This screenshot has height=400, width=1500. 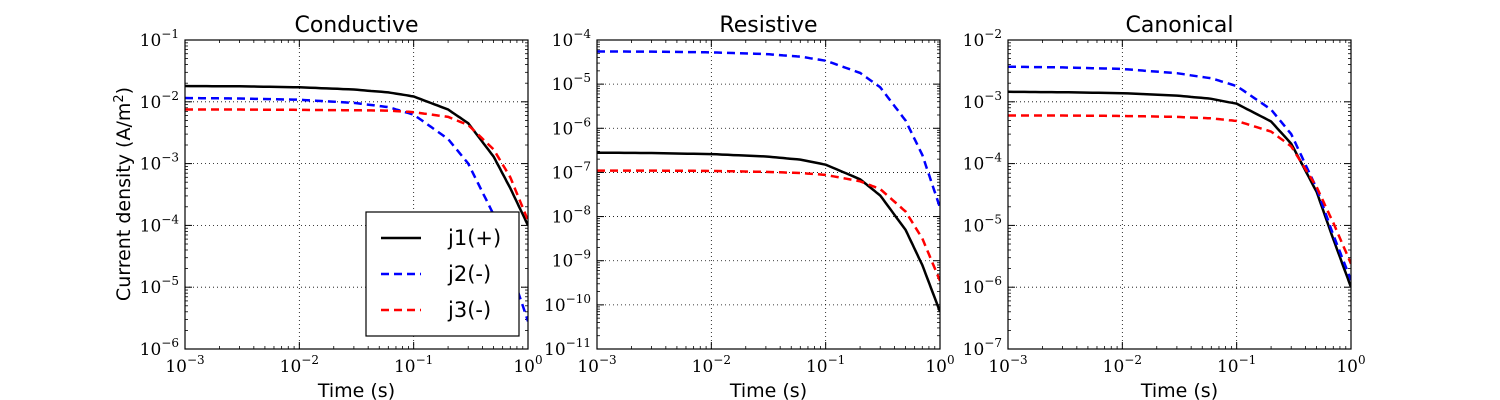 I want to click on legend-label: j3(-), so click(x=469, y=310).